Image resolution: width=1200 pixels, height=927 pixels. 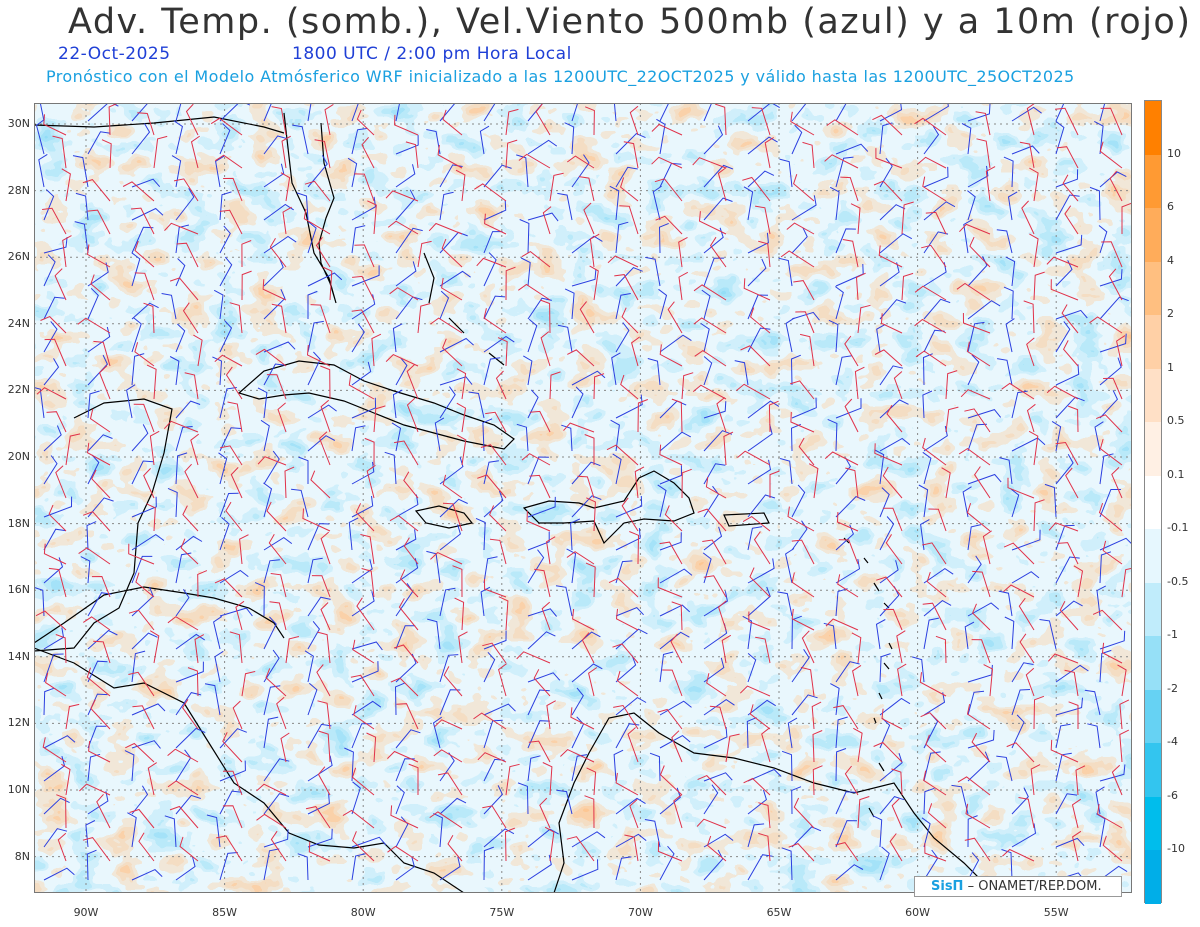 I want to click on colorbar-label: -4, so click(x=1172, y=742).